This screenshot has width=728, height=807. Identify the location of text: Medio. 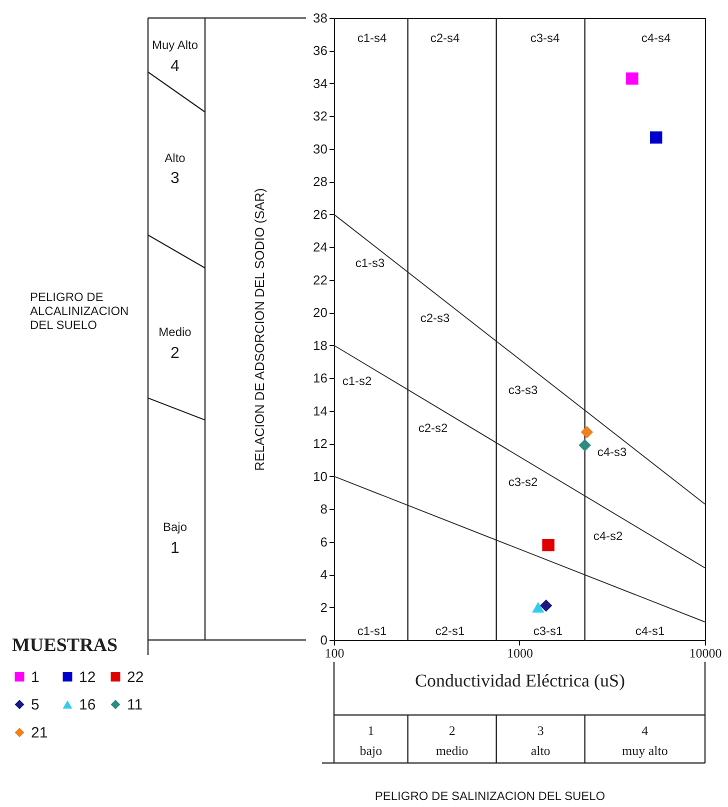
(175, 332).